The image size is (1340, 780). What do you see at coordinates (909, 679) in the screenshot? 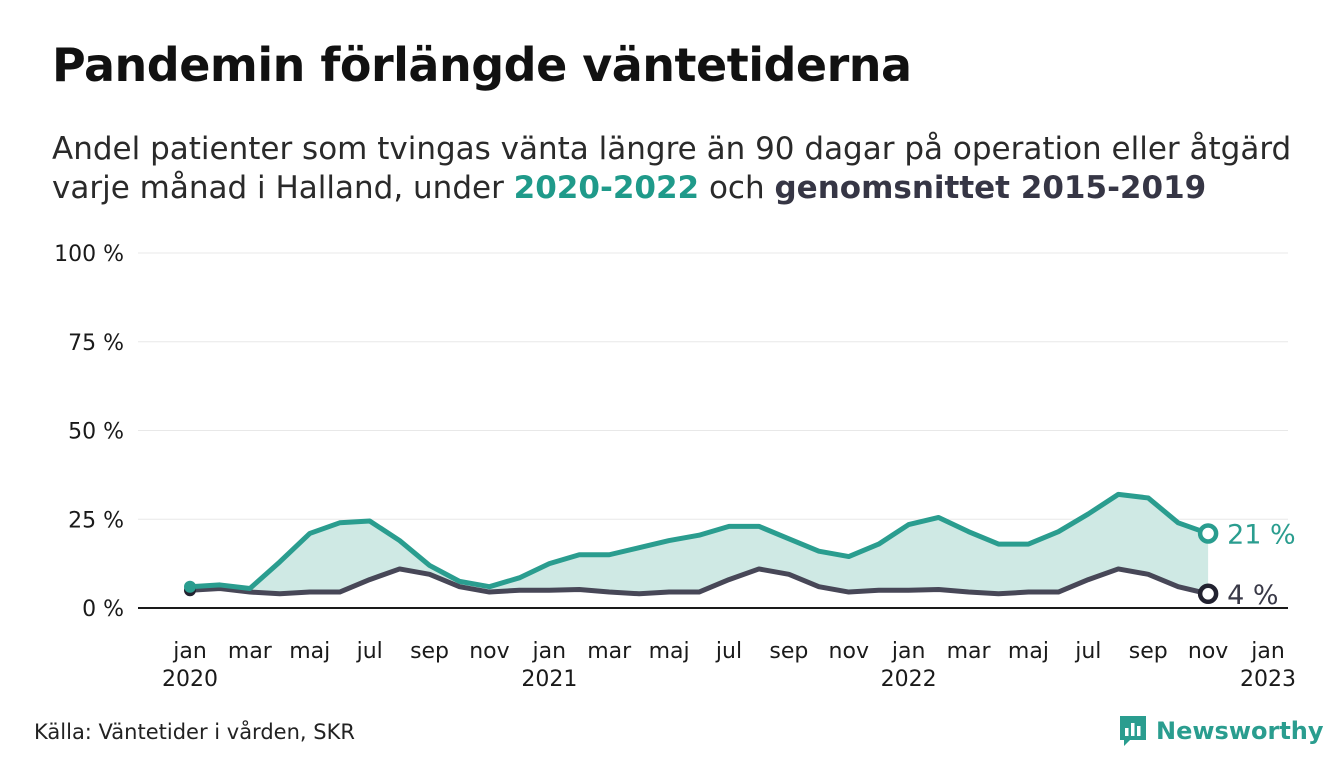
I see `x-tick-year-label: 2022` at bounding box center [909, 679].